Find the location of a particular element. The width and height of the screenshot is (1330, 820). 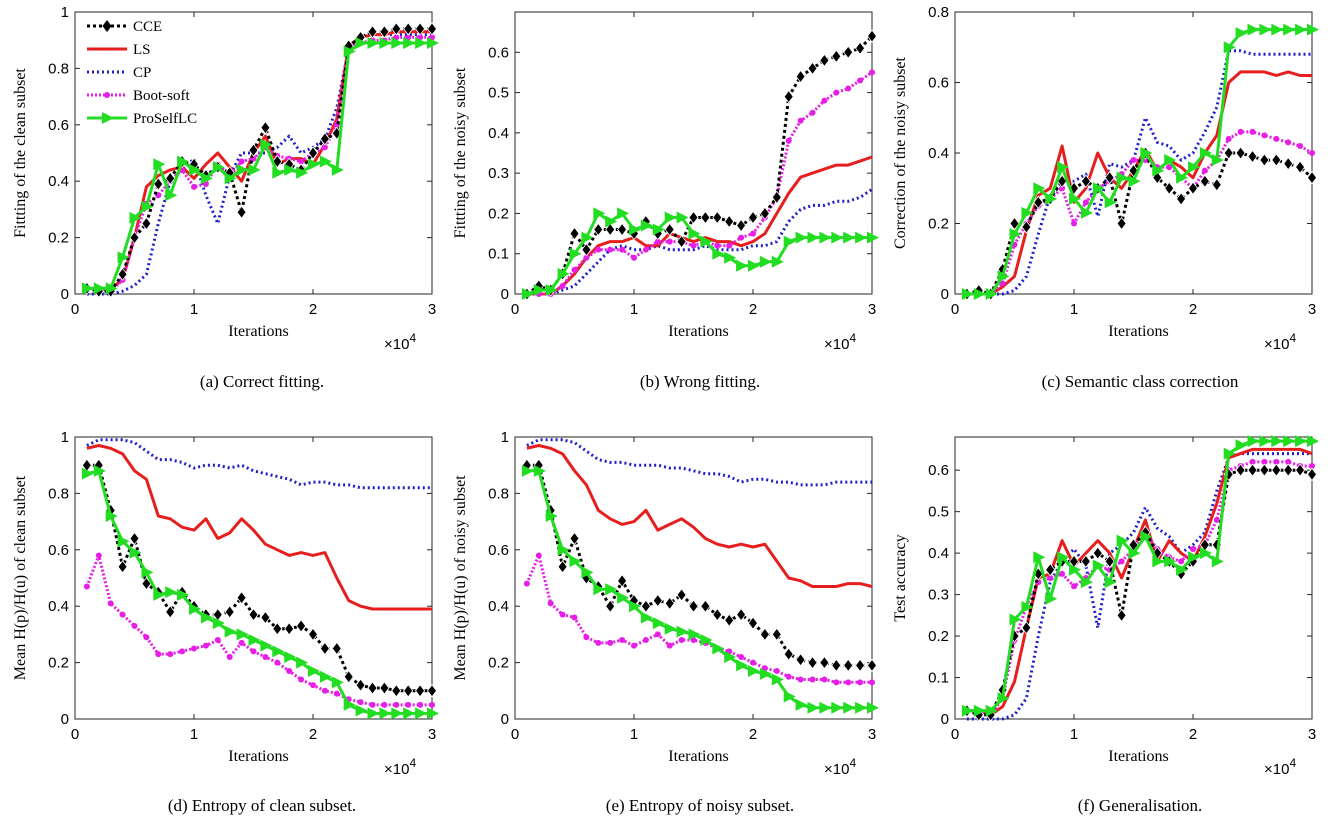

x-tick-label: 2 is located at coordinates (753, 734).